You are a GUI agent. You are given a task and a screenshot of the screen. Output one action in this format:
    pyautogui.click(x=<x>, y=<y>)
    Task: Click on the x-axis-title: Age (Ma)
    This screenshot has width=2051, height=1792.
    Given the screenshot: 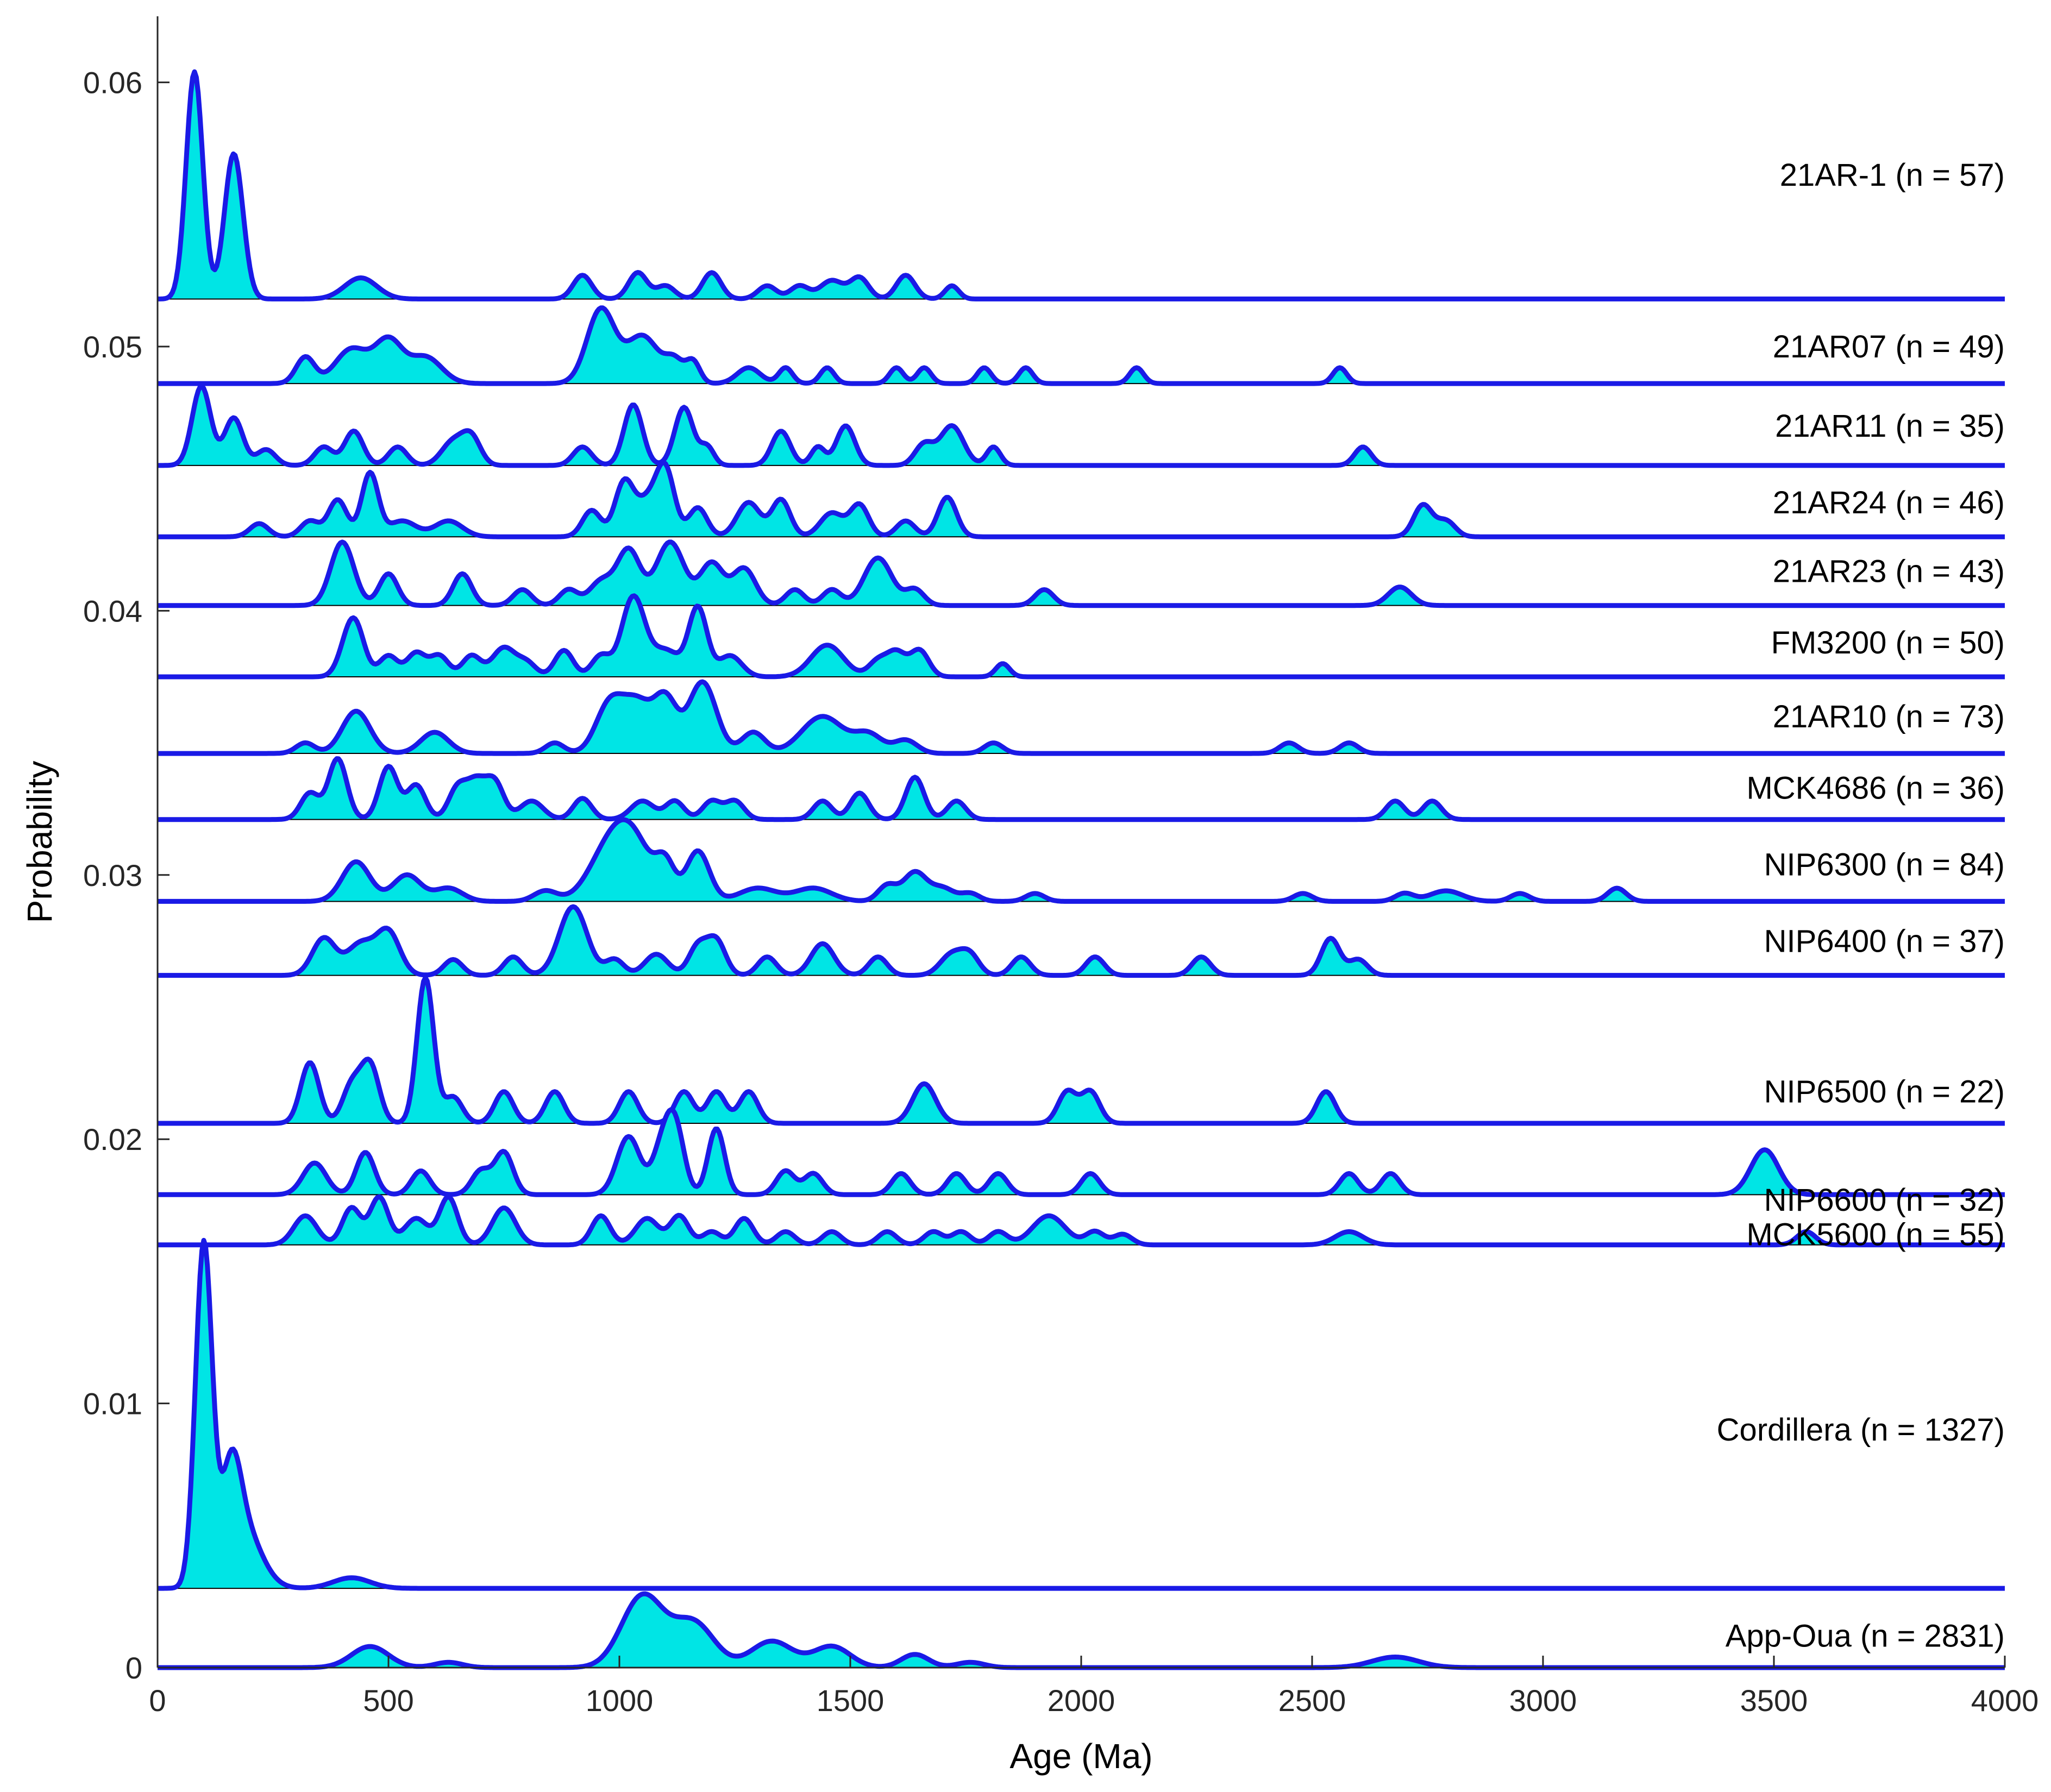 What is the action you would take?
    pyautogui.click(x=1080, y=1756)
    